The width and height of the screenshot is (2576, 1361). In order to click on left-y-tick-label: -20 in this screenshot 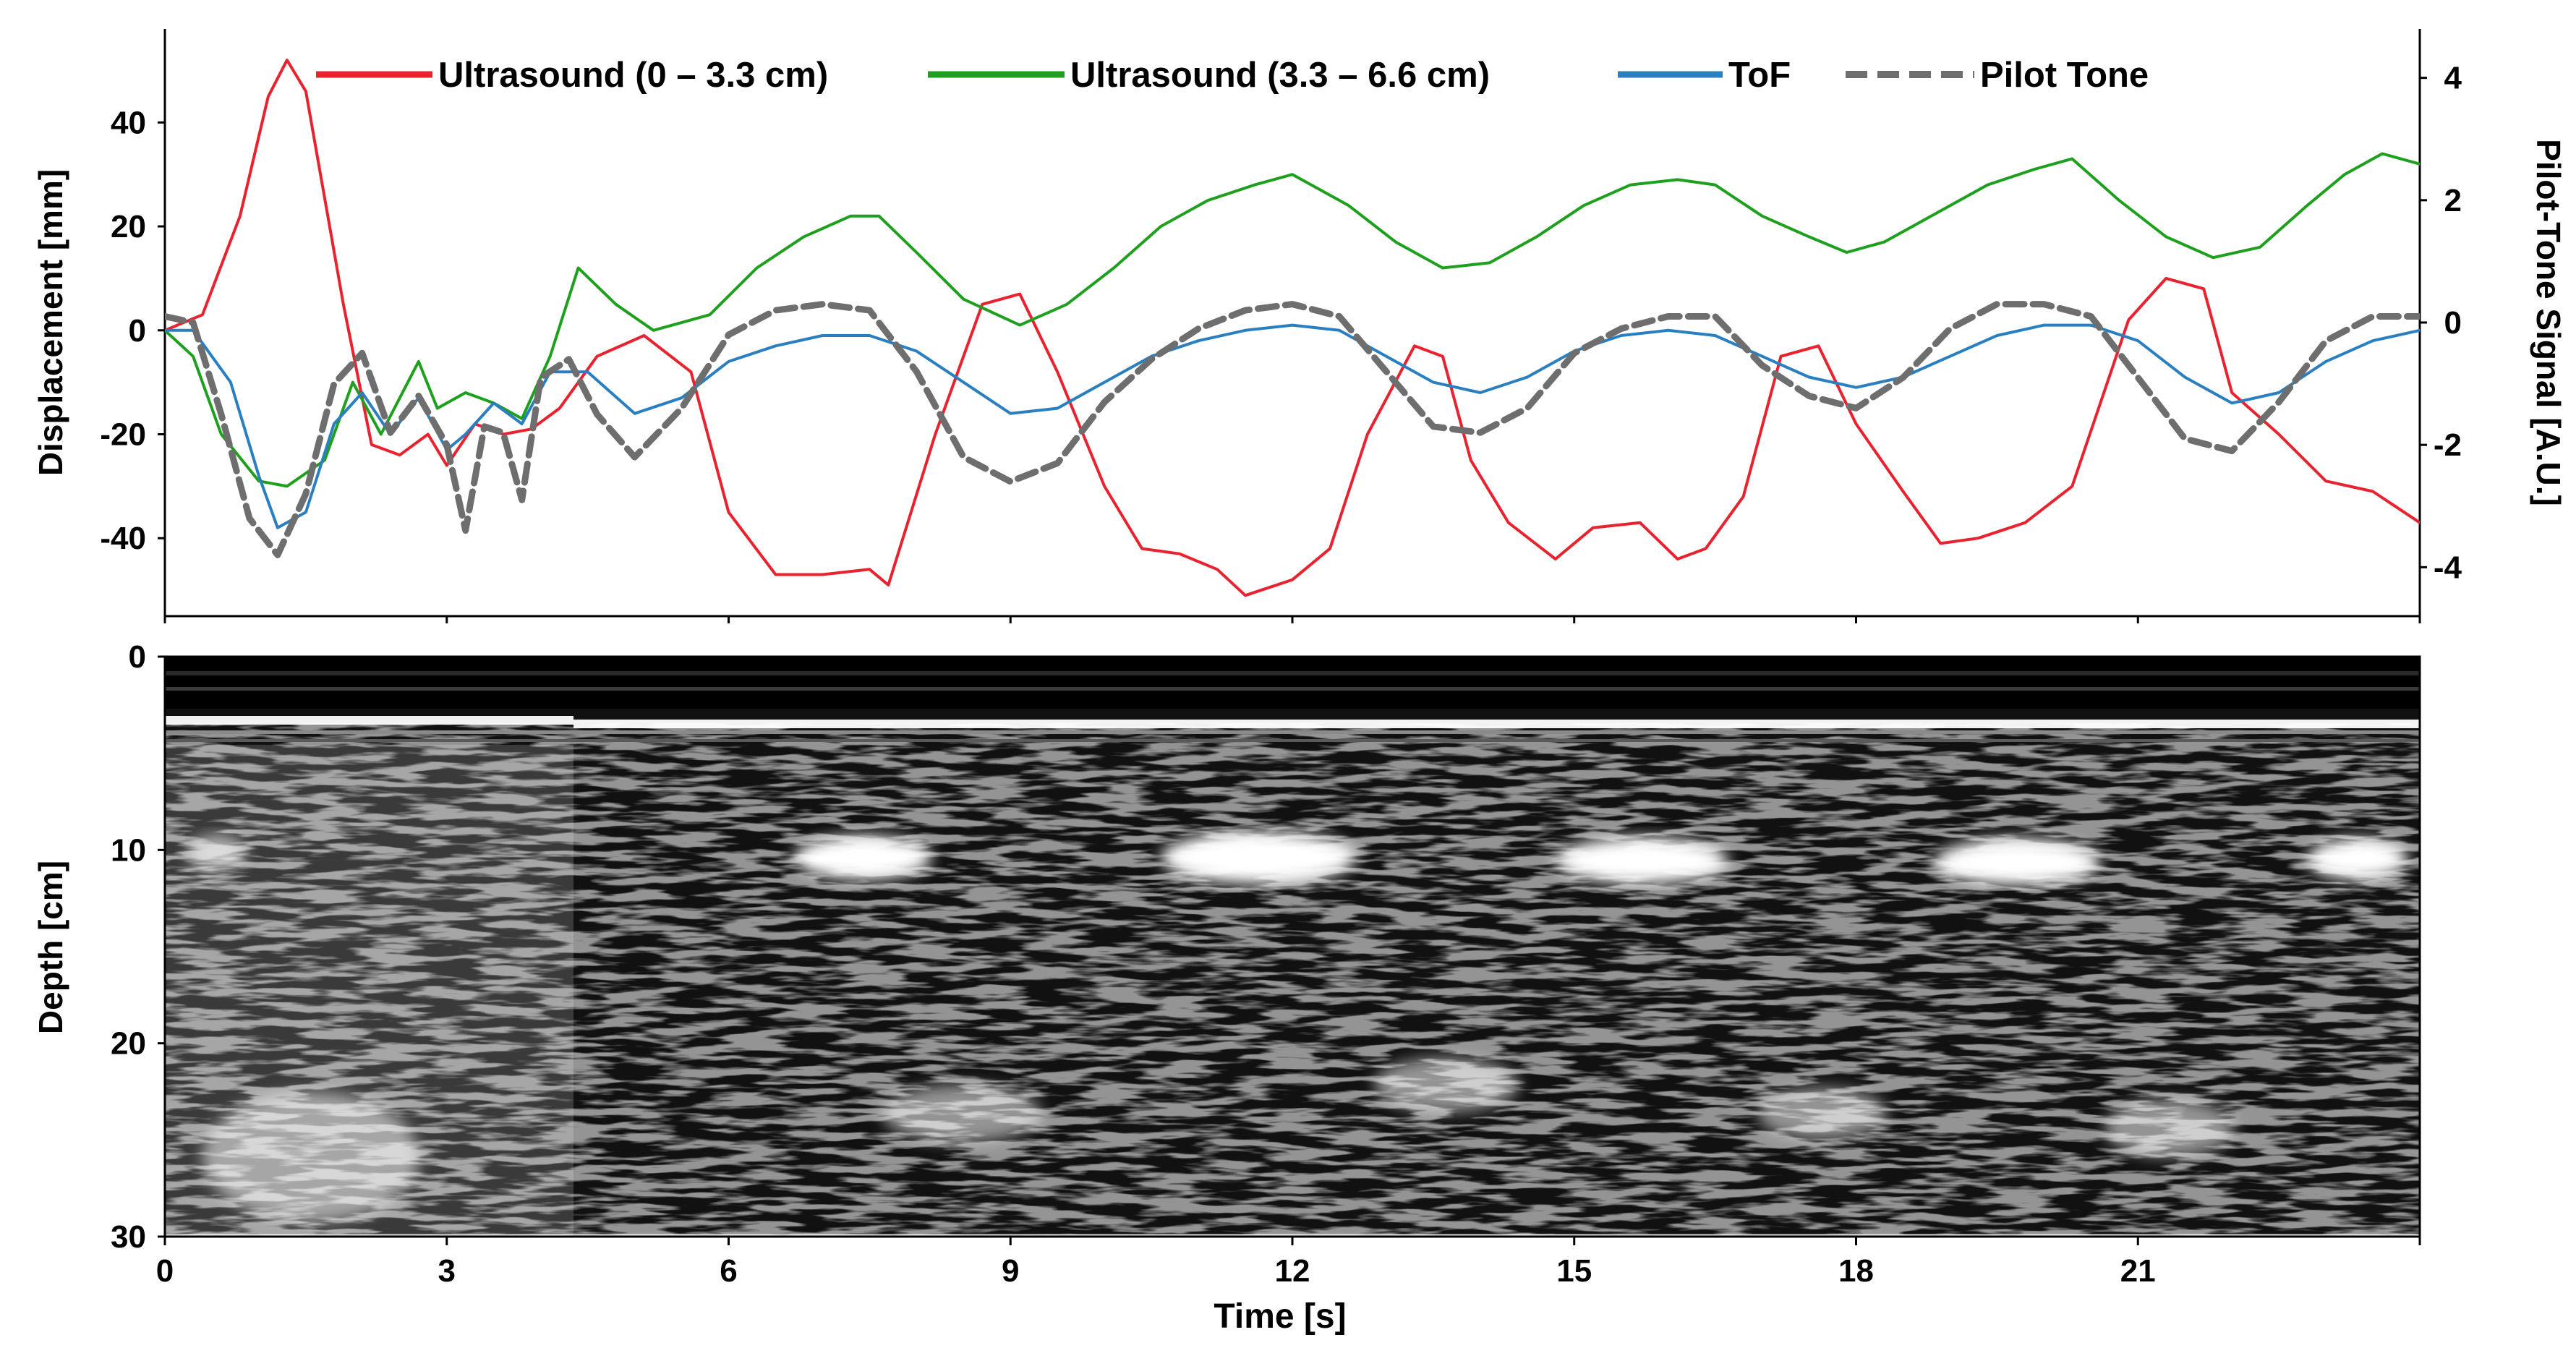, I will do `click(123, 435)`.